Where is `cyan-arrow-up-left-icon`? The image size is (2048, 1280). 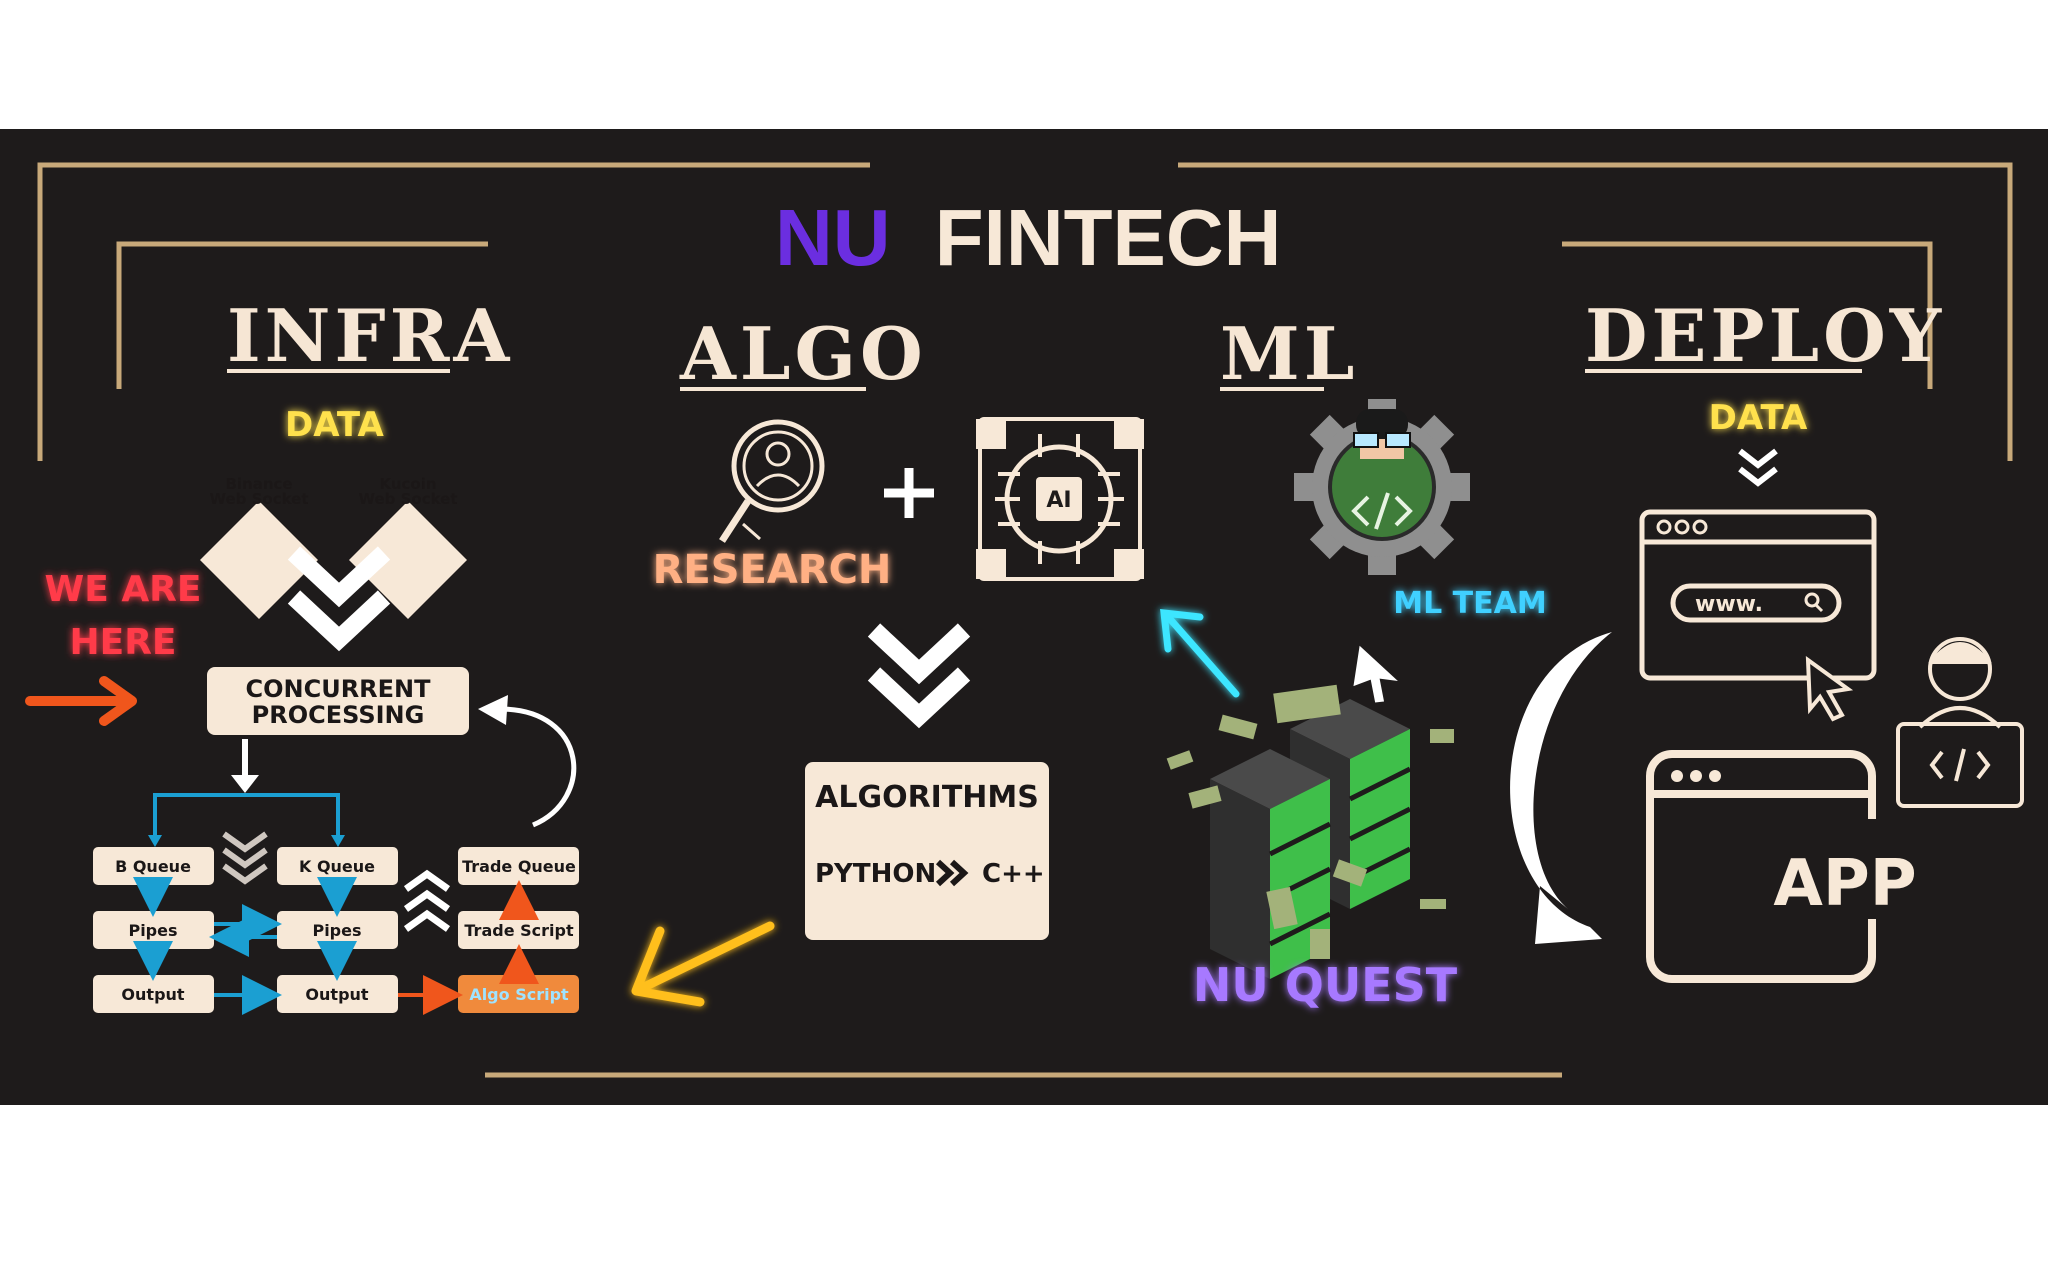 cyan-arrow-up-left-icon is located at coordinates (1200, 653).